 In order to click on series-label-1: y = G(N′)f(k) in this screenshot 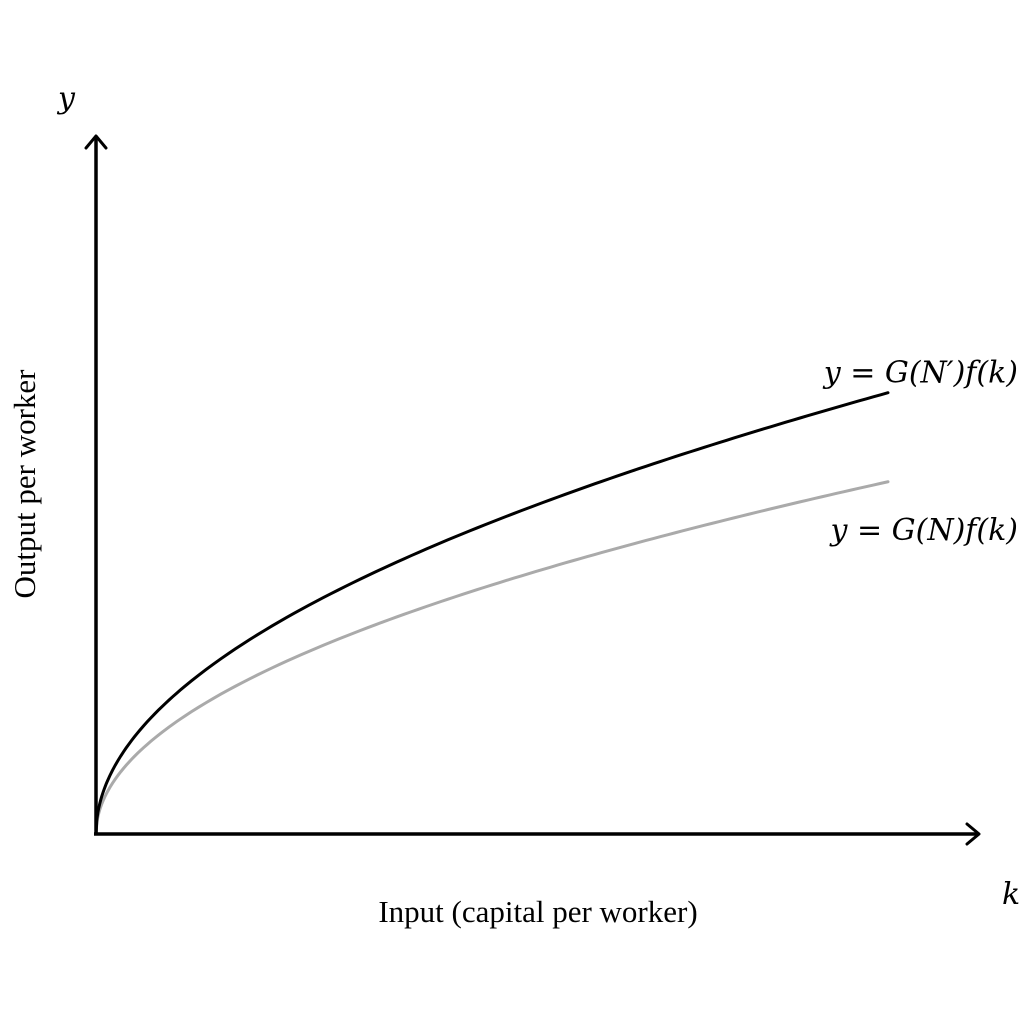, I will do `click(920, 373)`.